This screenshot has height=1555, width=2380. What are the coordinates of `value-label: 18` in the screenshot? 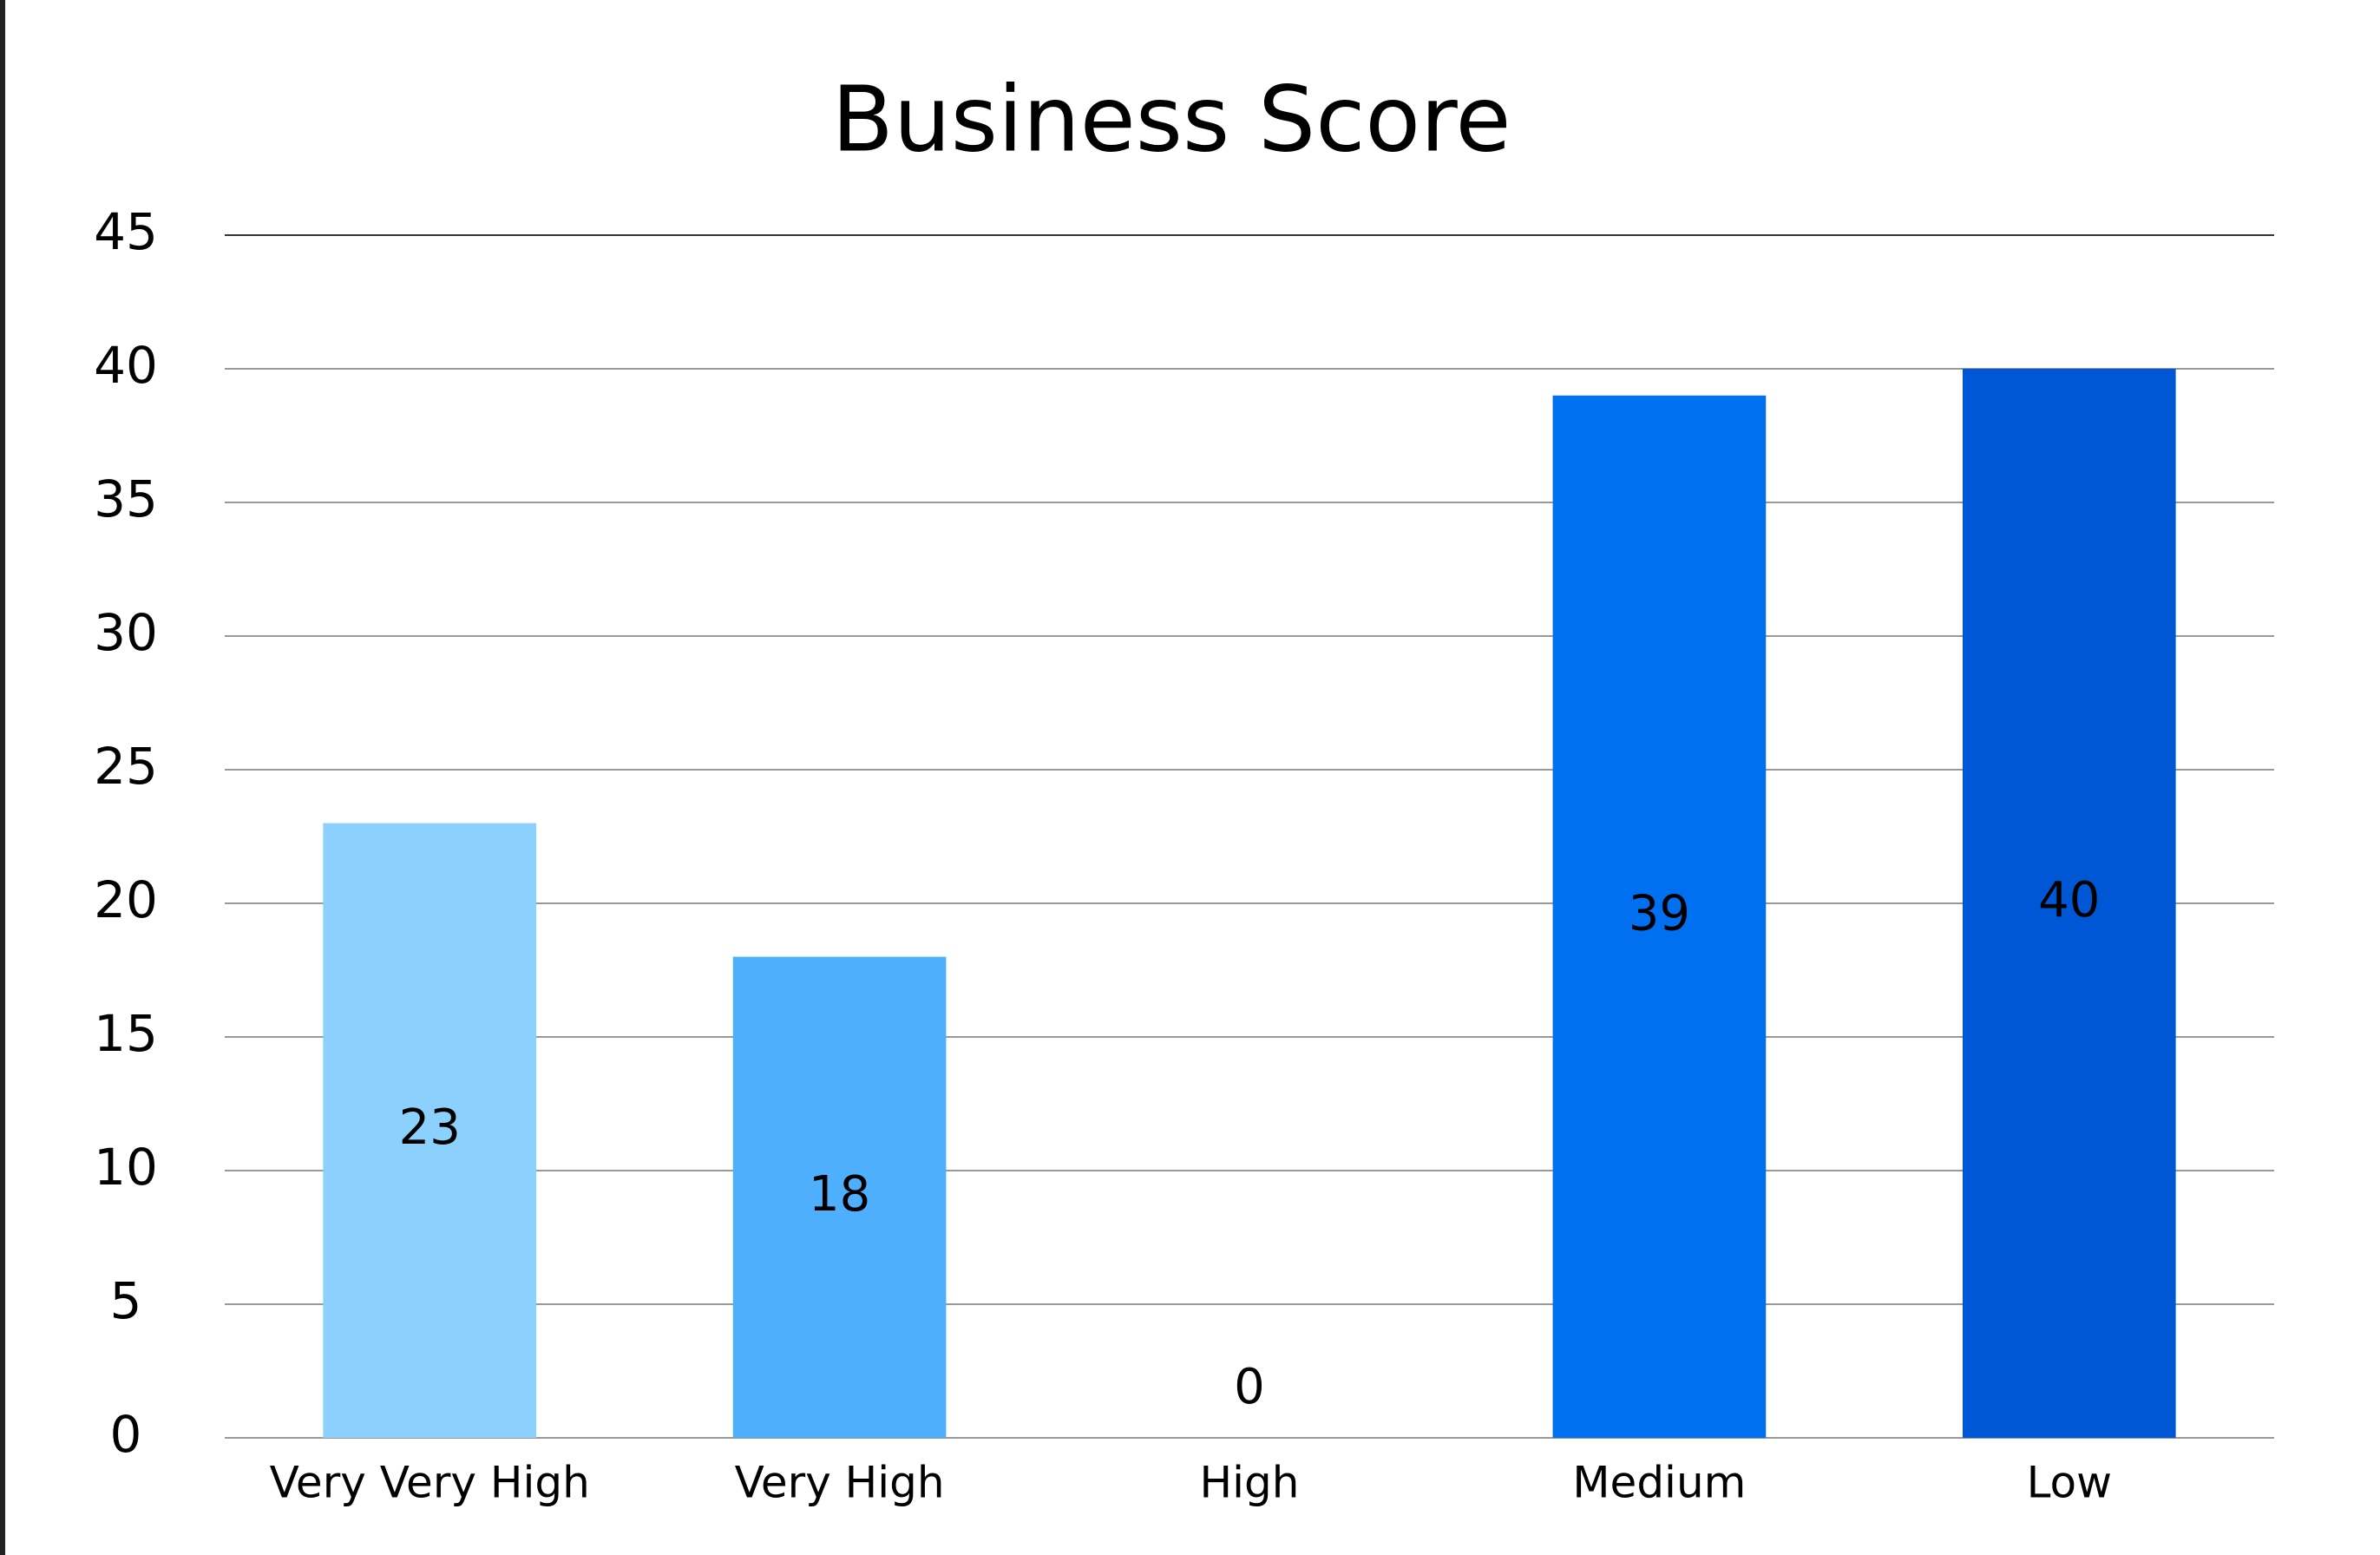 It's located at (839, 1194).